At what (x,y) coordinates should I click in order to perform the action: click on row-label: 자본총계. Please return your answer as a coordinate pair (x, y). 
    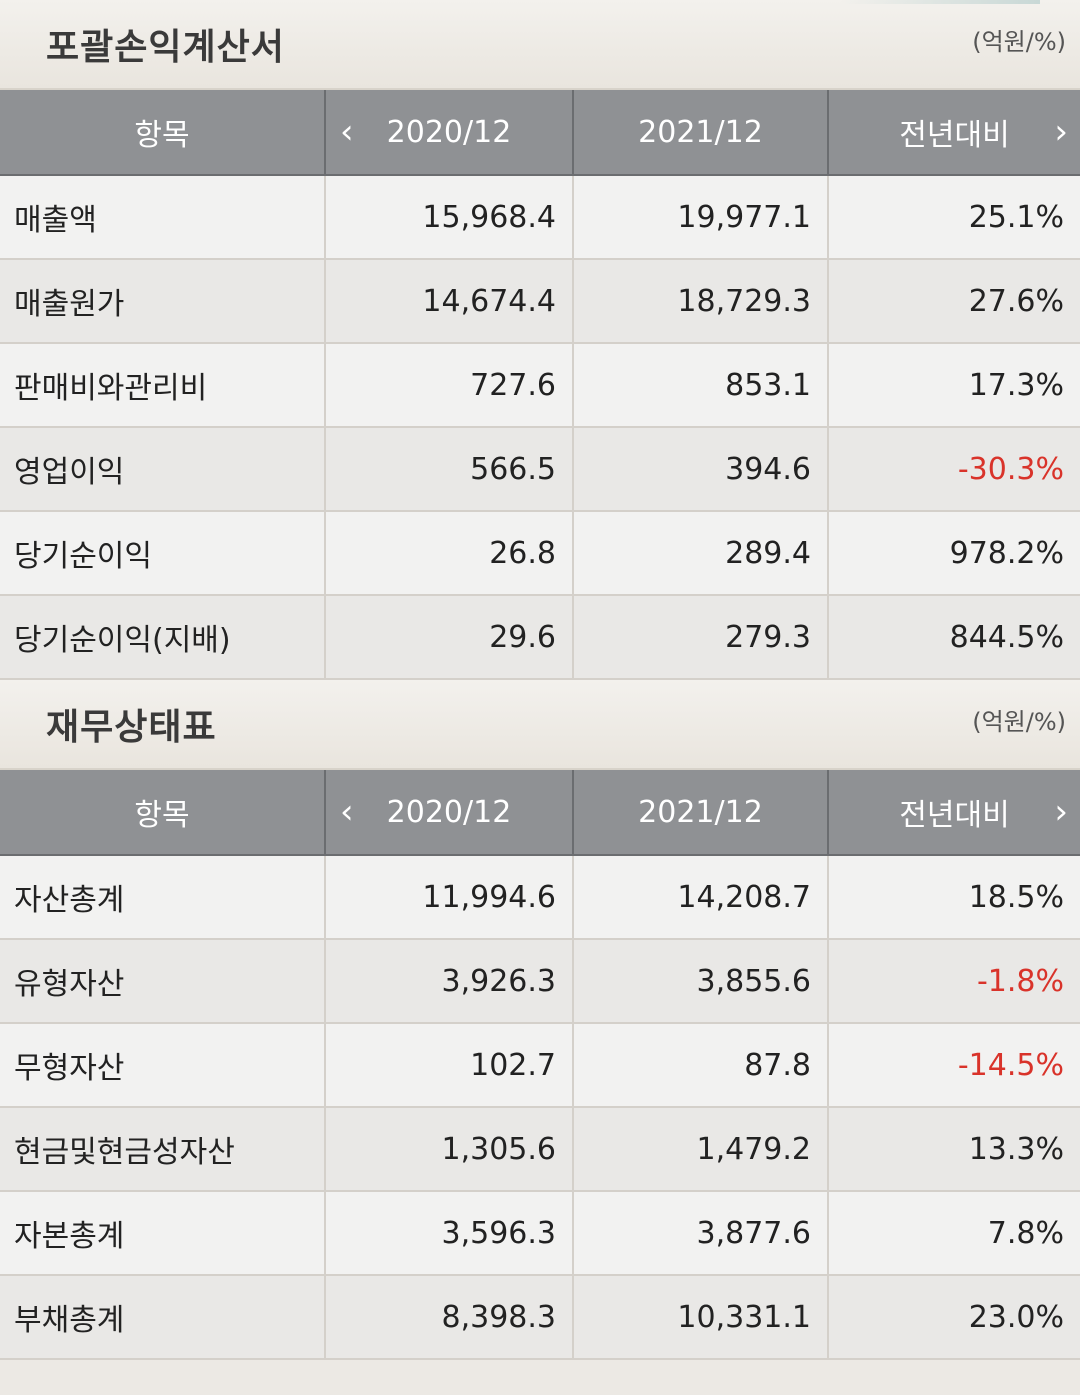
    Looking at the image, I should click on (163, 1233).